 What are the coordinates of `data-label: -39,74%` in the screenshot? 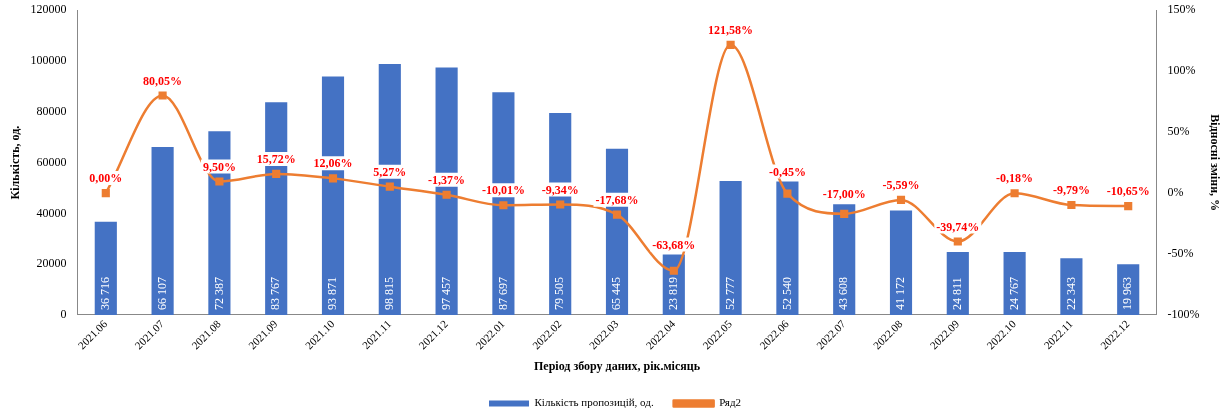 It's located at (958, 226).